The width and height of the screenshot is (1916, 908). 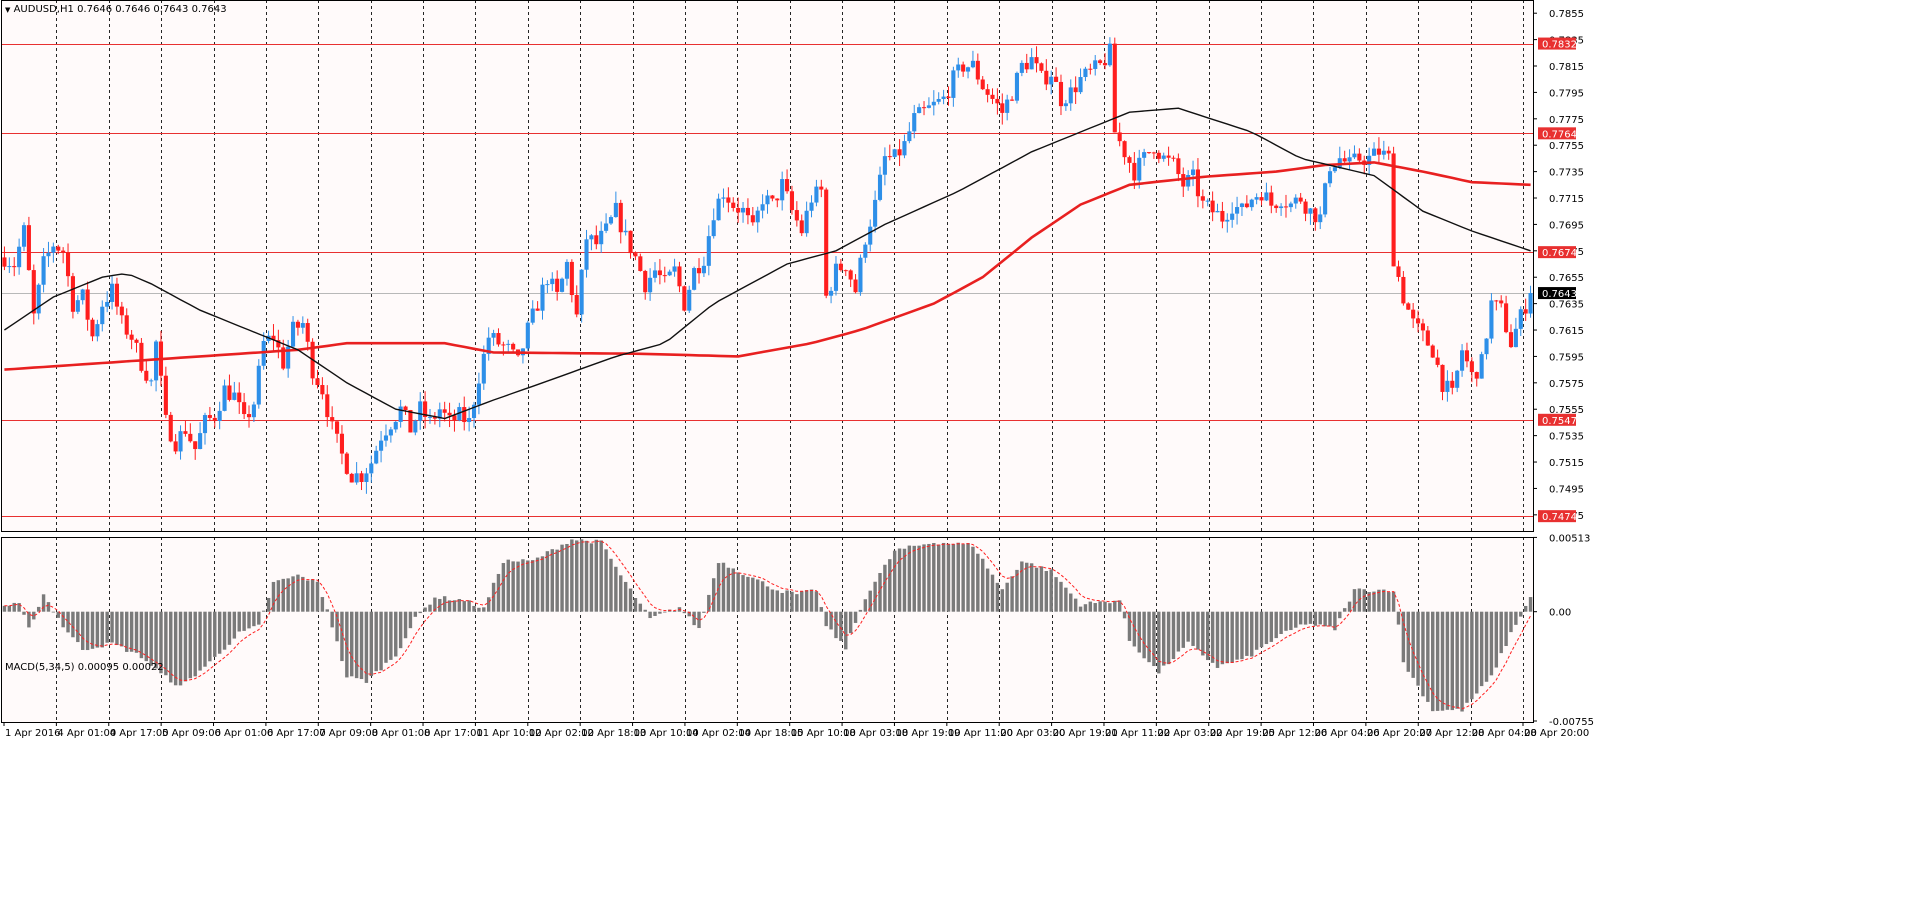 What do you see at coordinates (86, 733) in the screenshot?
I see `x-tick-label: 4 Apr 01:00` at bounding box center [86, 733].